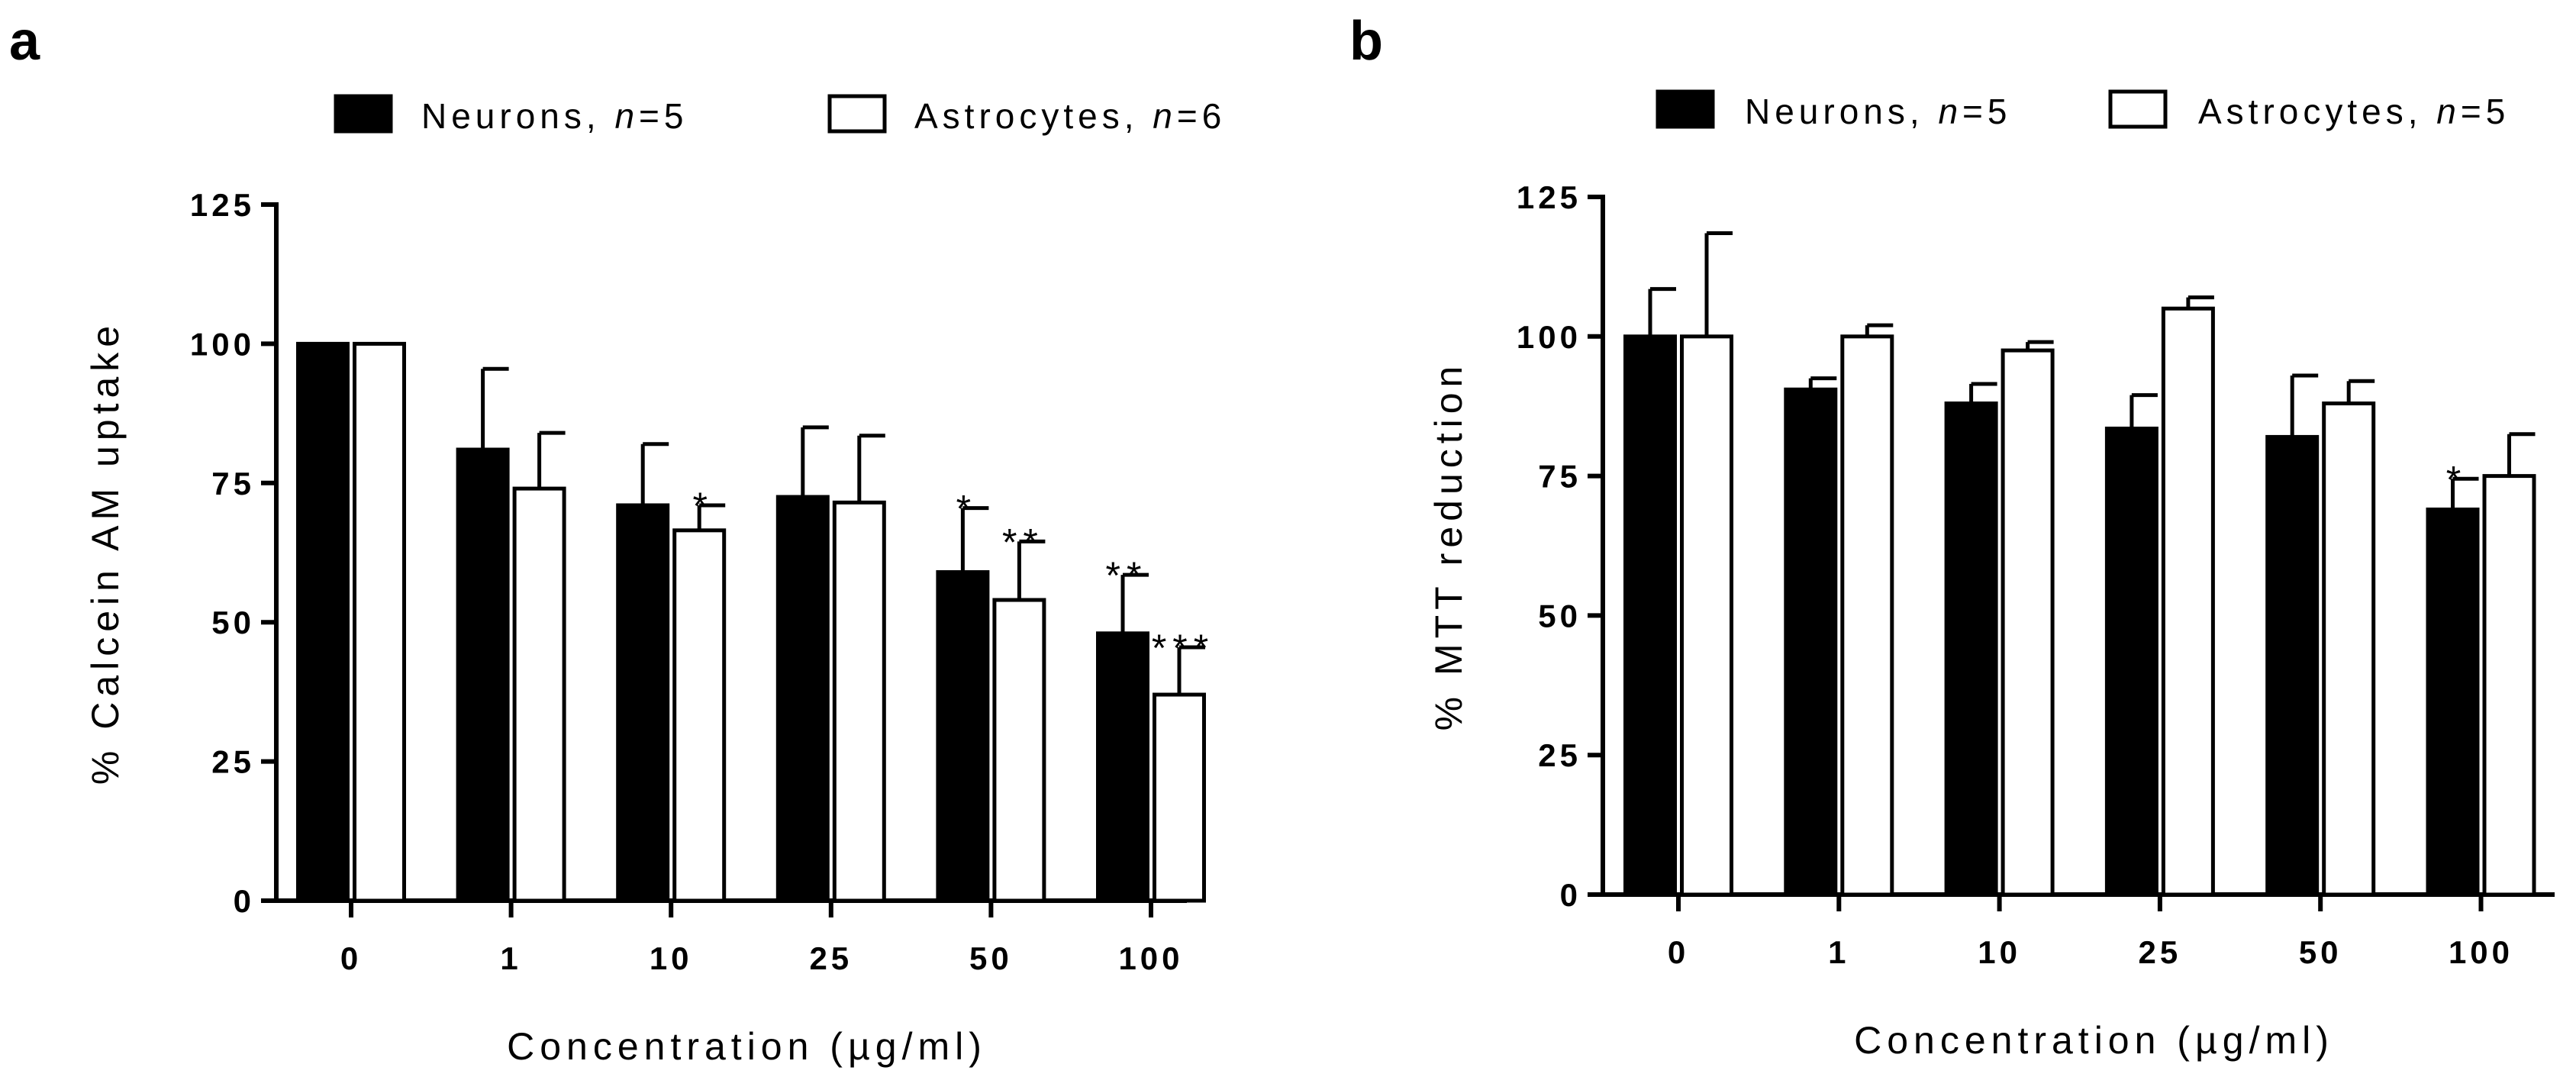  What do you see at coordinates (2481, 952) in the screenshot?
I see `chart-b-x-tick-label: 100` at bounding box center [2481, 952].